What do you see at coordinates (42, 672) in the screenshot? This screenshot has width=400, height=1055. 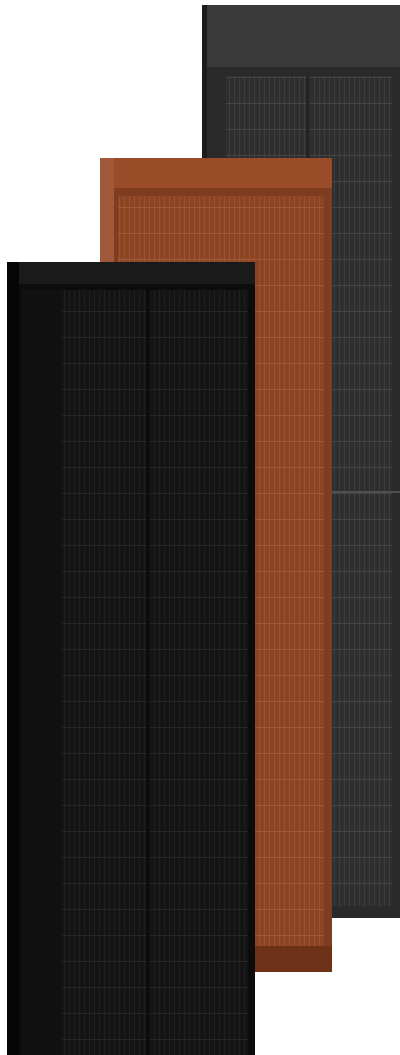 I see `black-left-margin` at bounding box center [42, 672].